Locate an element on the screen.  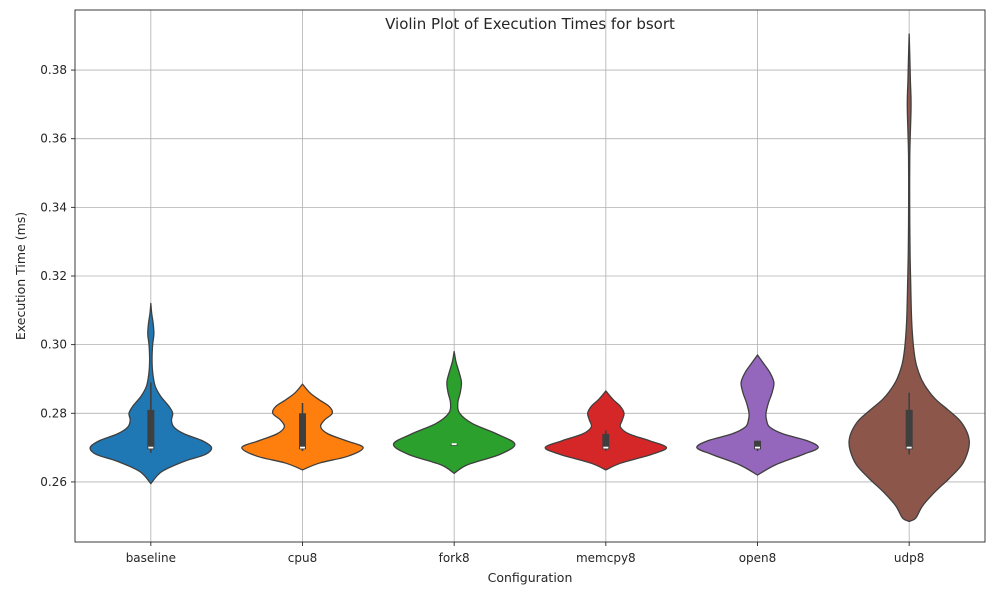
y-tick-label: 0.30 is located at coordinates (53, 345).